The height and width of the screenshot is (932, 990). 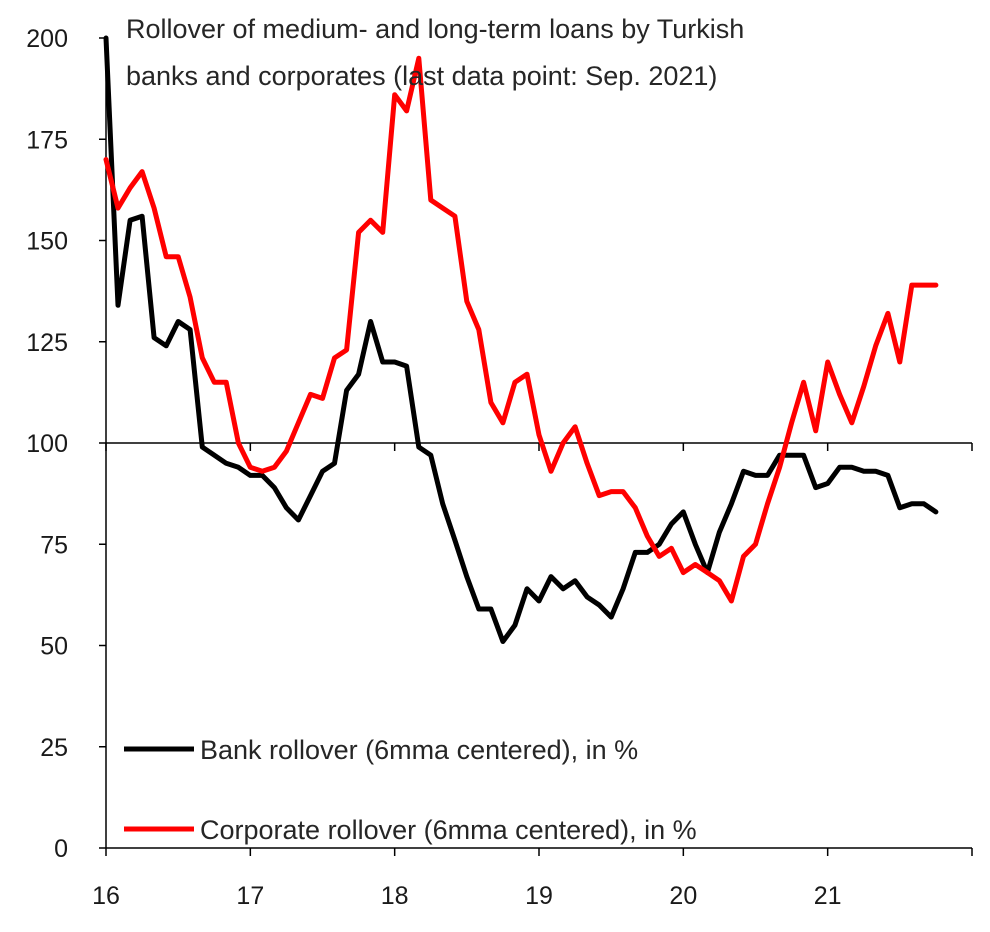 What do you see at coordinates (395, 896) in the screenshot?
I see `x-tick-label: 18` at bounding box center [395, 896].